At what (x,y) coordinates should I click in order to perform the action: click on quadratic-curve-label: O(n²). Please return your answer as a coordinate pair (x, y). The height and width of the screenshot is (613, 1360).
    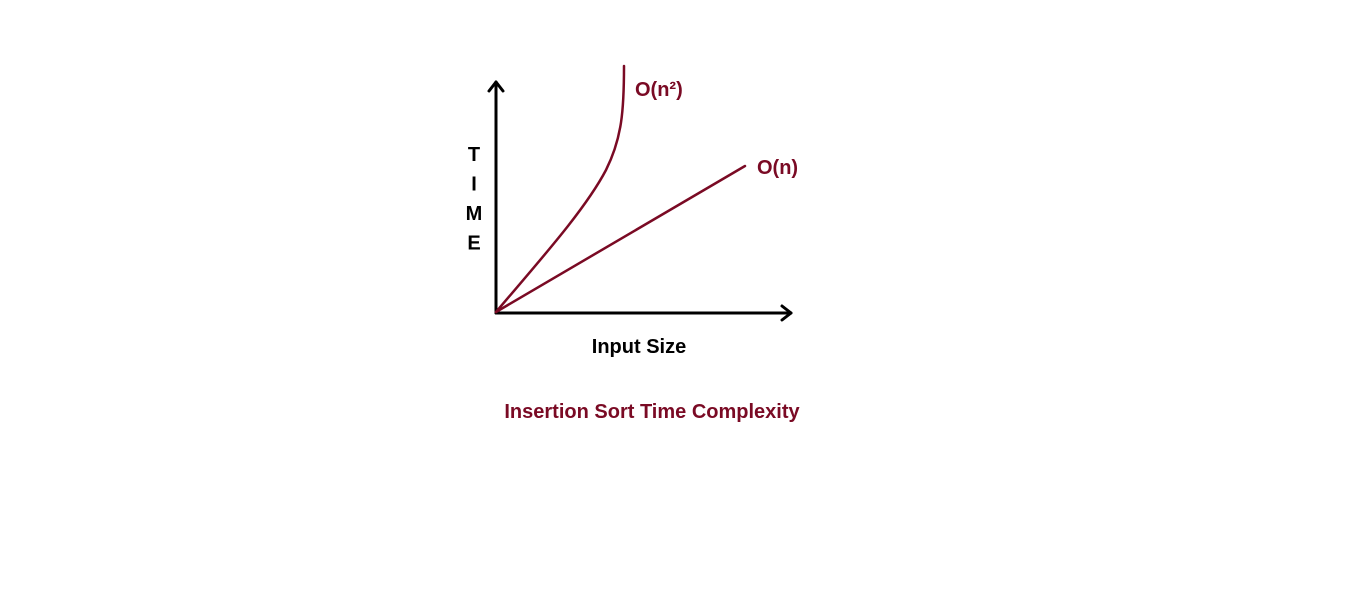
    Looking at the image, I should click on (659, 90).